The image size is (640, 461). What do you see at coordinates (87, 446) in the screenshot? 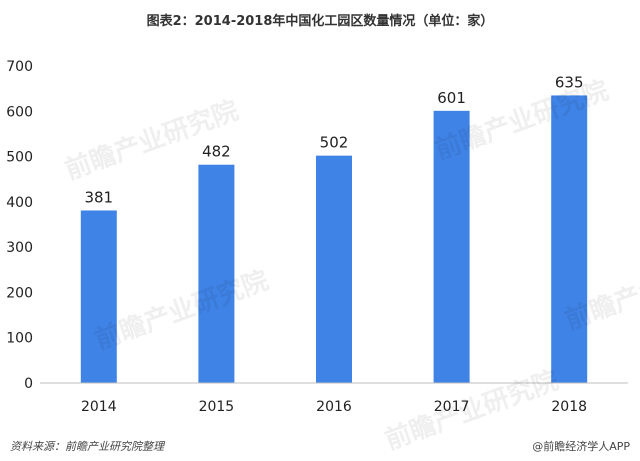
I see `source-note: 资料来源：前瞻产业研究院整理` at bounding box center [87, 446].